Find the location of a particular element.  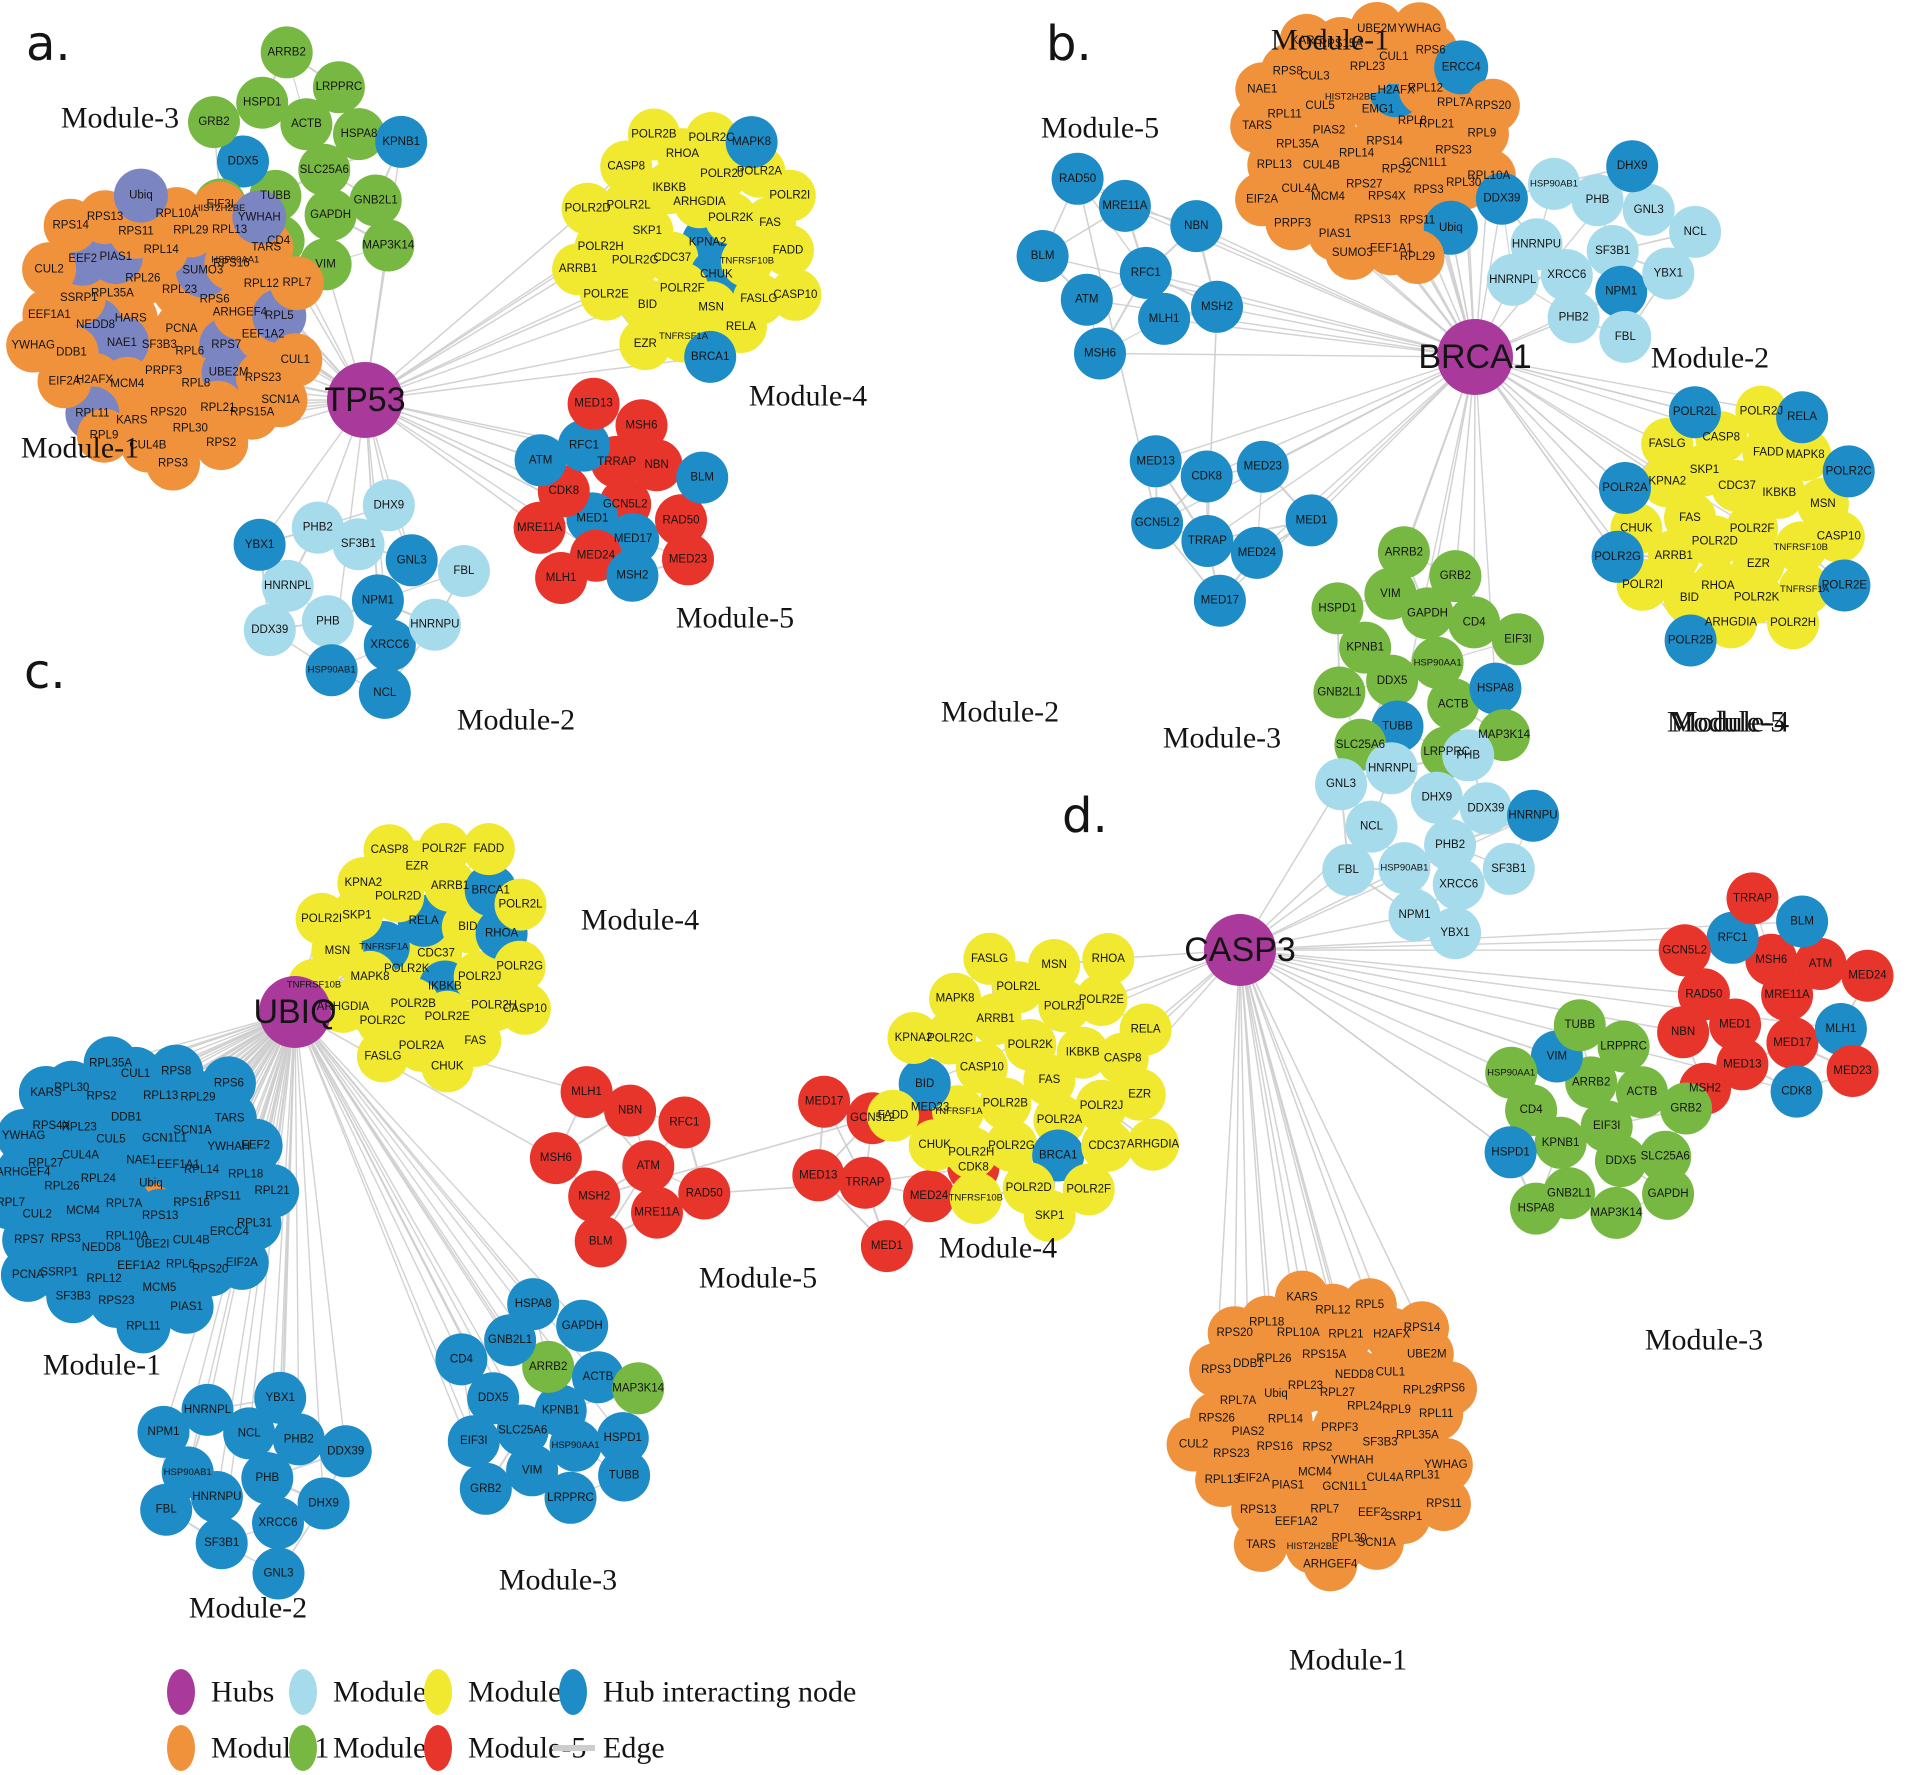

node-label-POLR2L: POLR2L is located at coordinates (520, 905).